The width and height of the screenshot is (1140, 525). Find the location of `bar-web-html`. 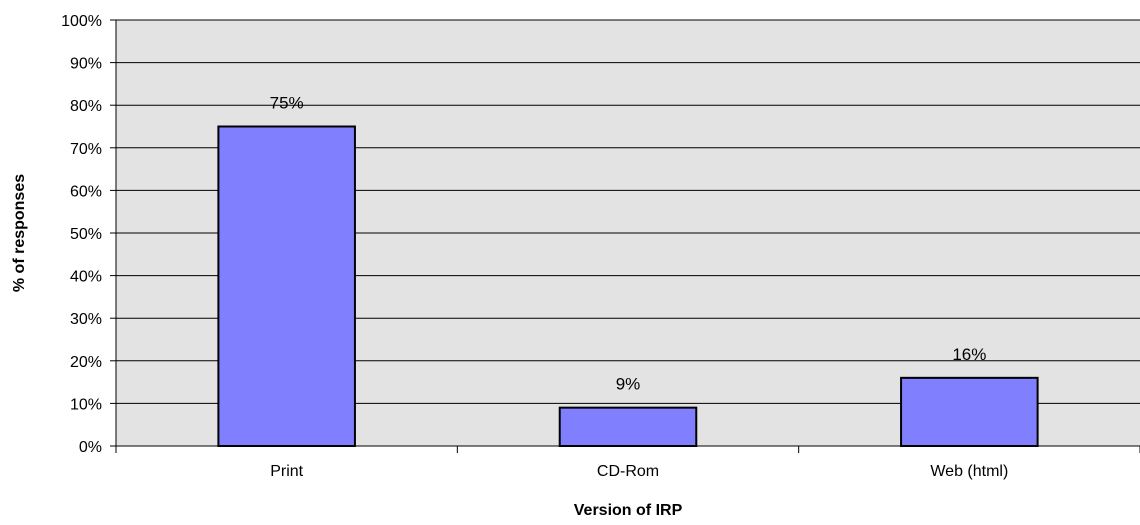

bar-web-html is located at coordinates (969, 411).